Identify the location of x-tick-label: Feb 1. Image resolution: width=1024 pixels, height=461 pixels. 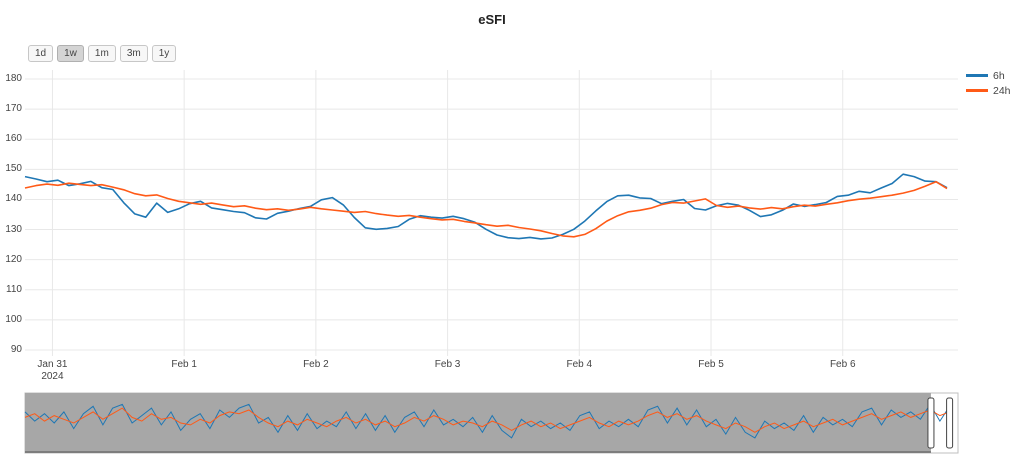
(184, 364).